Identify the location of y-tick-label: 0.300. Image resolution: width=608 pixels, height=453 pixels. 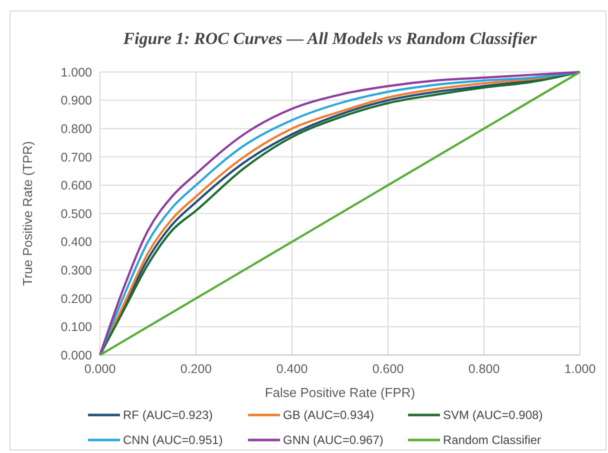
(76, 270).